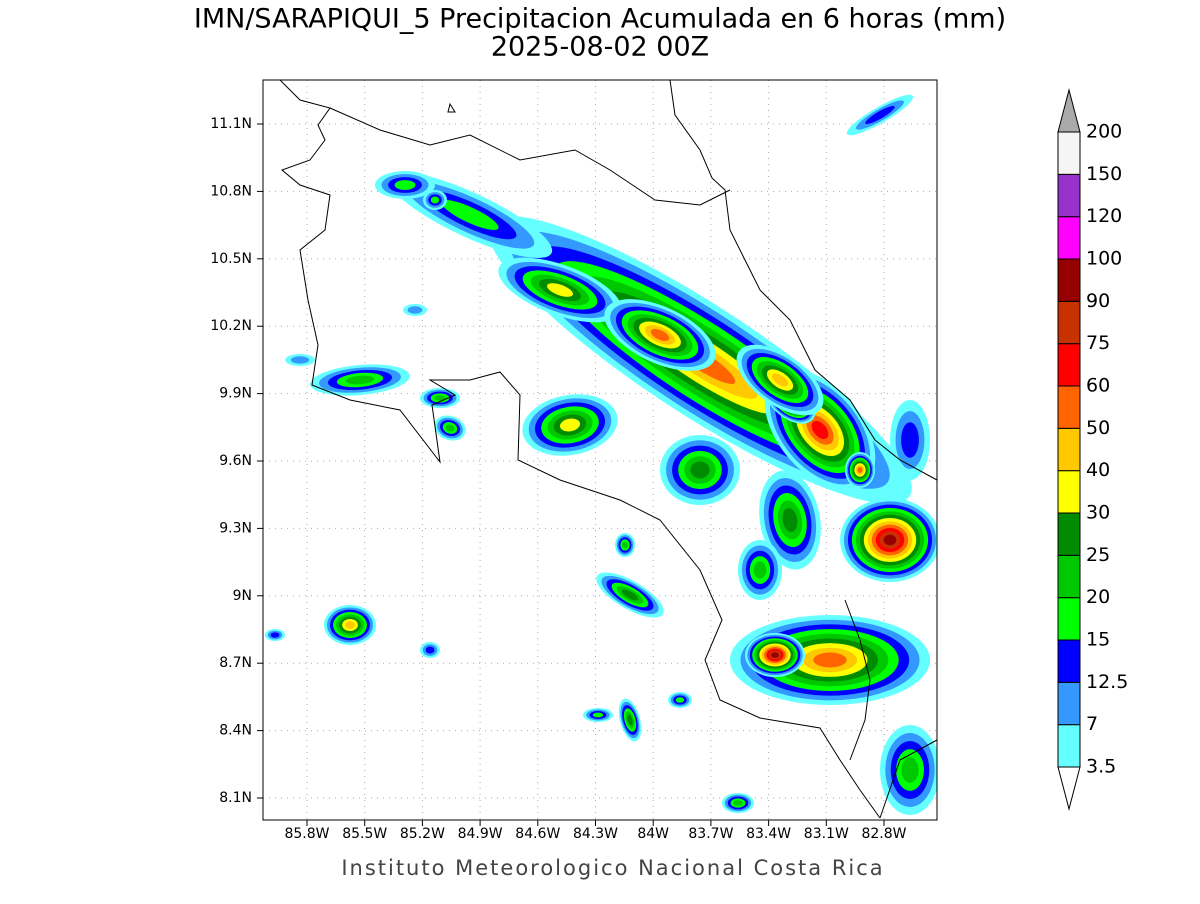 This screenshot has height=904, width=1200. I want to click on lon-label: 84W, so click(653, 834).